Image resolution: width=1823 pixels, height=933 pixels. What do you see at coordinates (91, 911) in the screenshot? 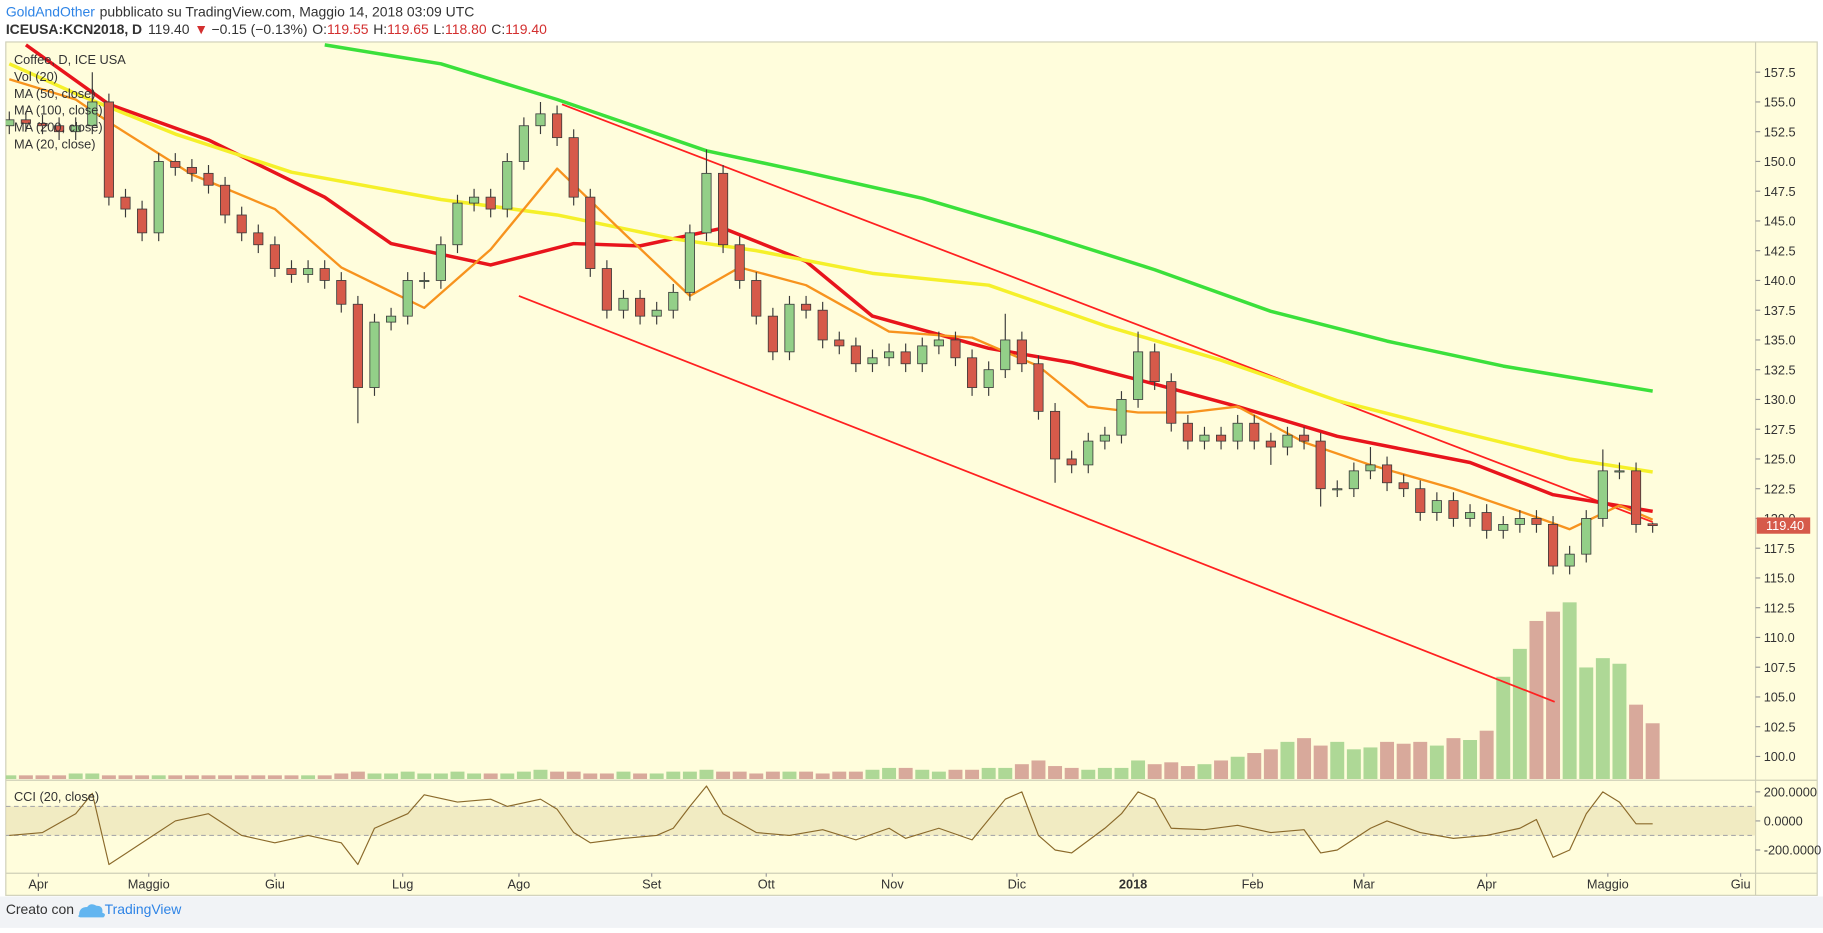
I see `brand-logo` at bounding box center [91, 911].